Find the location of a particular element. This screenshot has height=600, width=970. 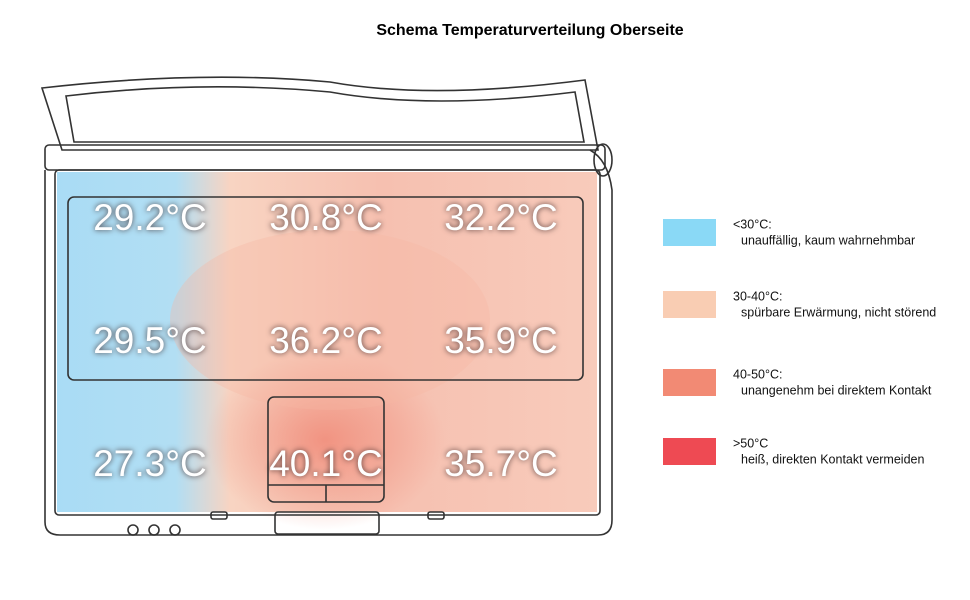

title: Schema Temperaturverteilung Oberseite is located at coordinates (529, 30).